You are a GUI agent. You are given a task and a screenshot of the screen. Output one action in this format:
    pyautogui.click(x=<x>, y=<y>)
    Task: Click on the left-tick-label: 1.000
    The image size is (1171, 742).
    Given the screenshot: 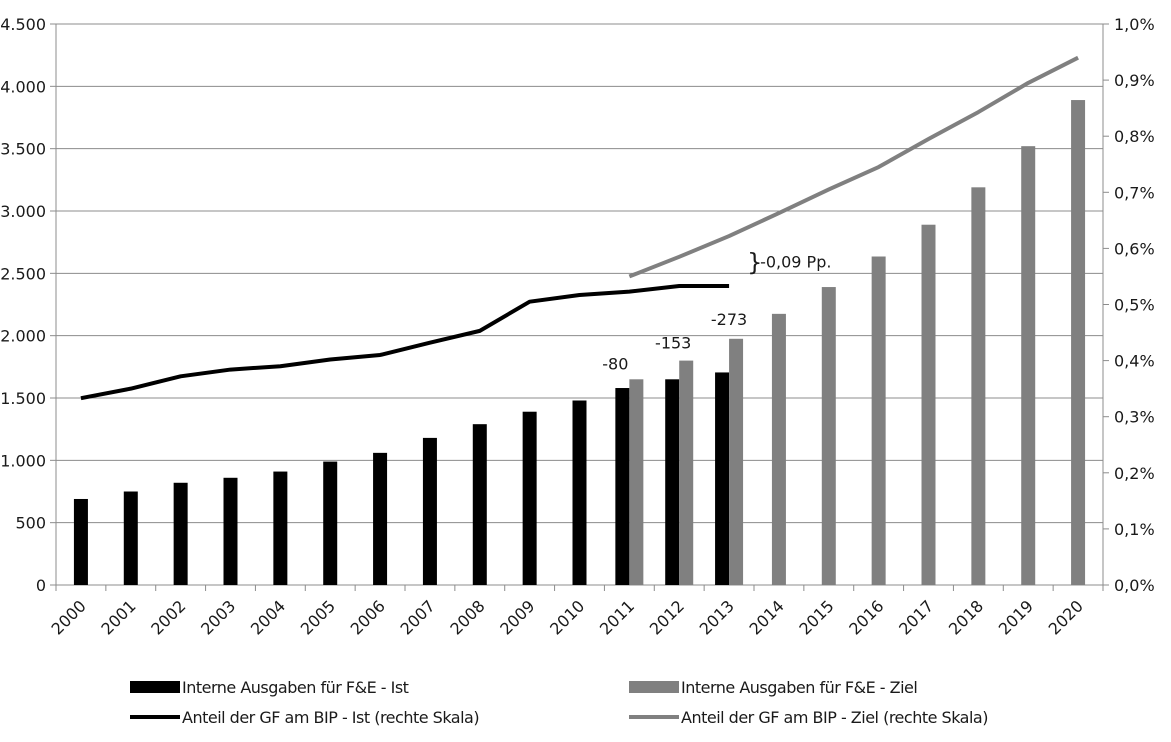 What is the action you would take?
    pyautogui.click(x=23, y=460)
    